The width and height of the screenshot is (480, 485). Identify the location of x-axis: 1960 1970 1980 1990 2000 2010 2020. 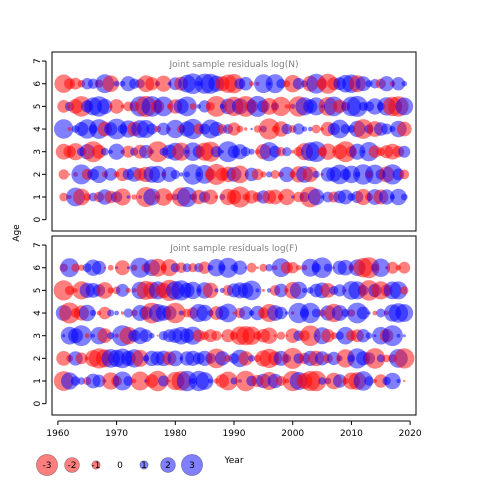
(234, 429).